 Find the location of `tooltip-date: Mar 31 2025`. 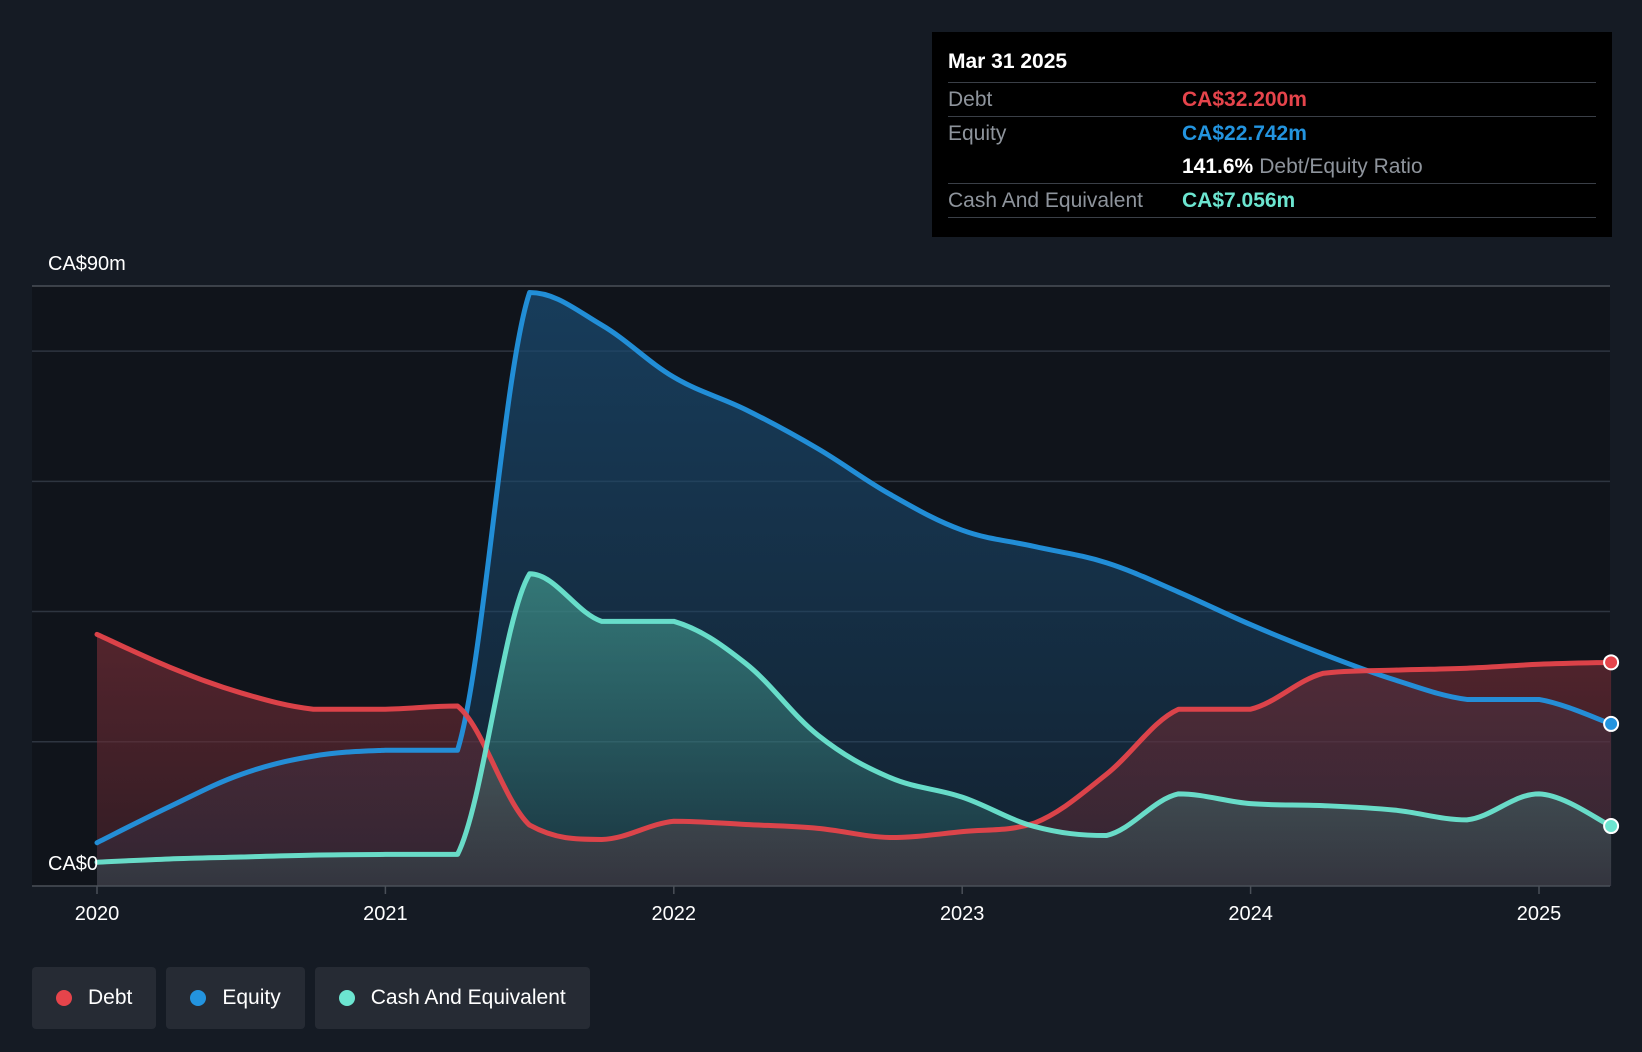

tooltip-date: Mar 31 2025 is located at coordinates (1272, 64).